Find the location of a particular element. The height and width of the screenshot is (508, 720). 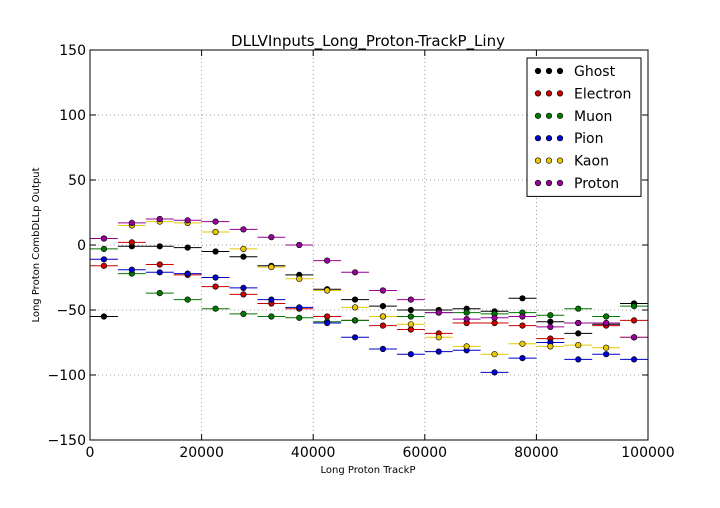

y-tick-label: 50 is located at coordinates (77, 181).